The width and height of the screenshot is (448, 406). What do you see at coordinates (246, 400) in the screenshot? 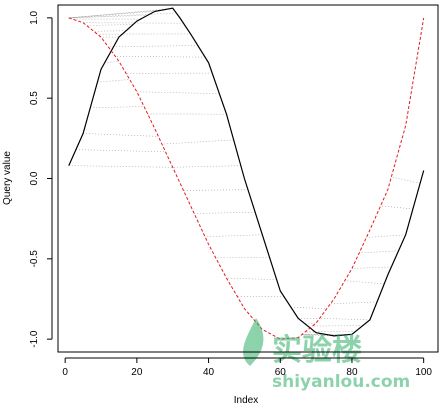
I see `x-axis-title: Index` at bounding box center [246, 400].